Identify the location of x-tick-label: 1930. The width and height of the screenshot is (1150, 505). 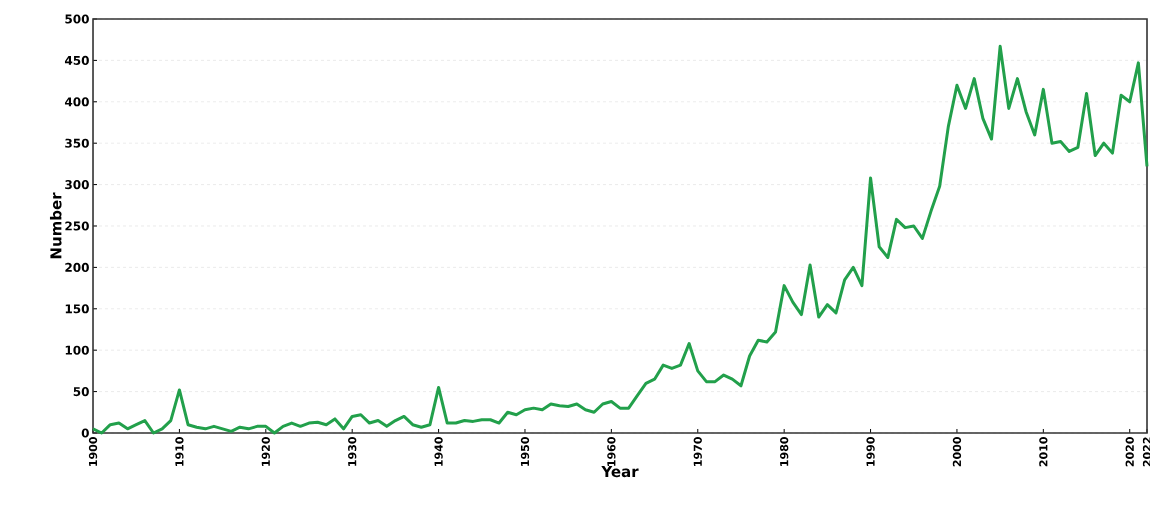
(352, 451).